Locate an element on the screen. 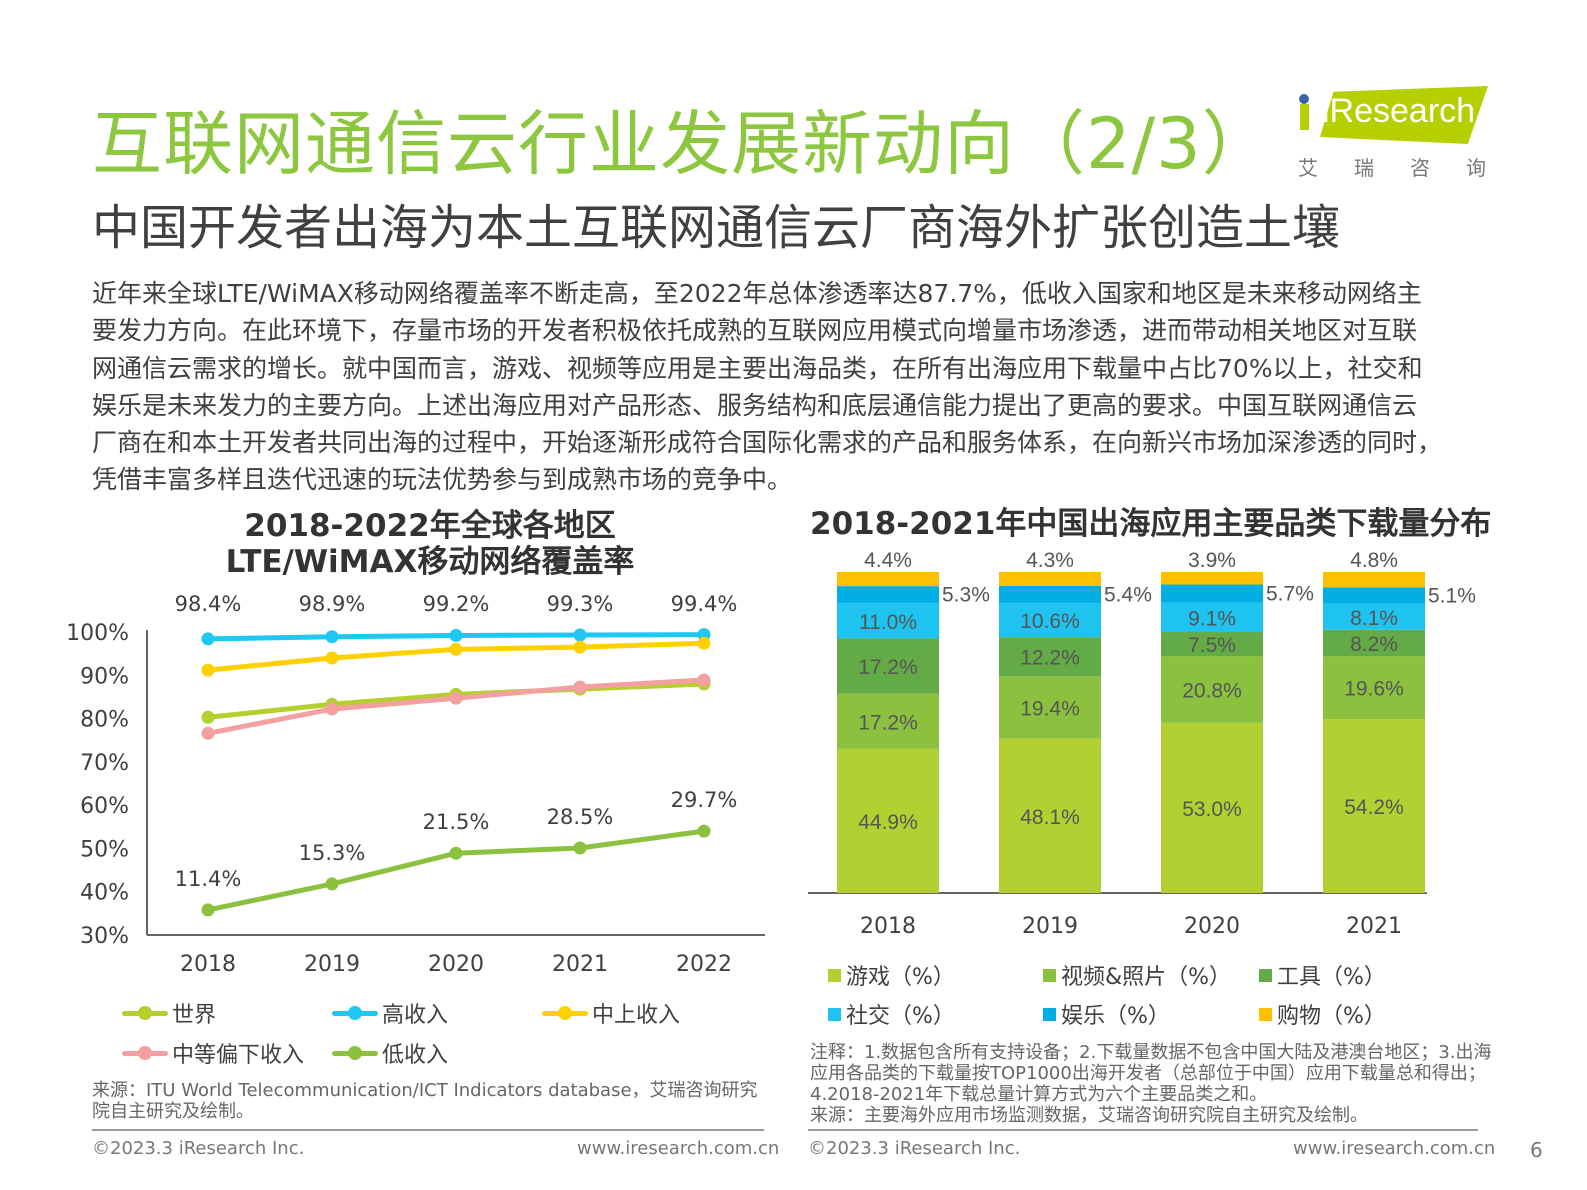 The height and width of the screenshot is (1190, 1587). legend-label: 中上收入 is located at coordinates (636, 1015).